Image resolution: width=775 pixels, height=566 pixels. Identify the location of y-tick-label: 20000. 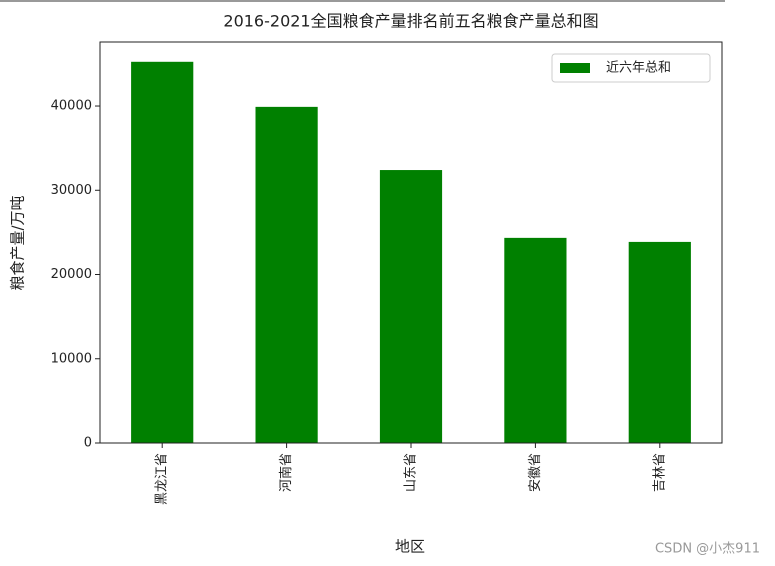
(71, 274).